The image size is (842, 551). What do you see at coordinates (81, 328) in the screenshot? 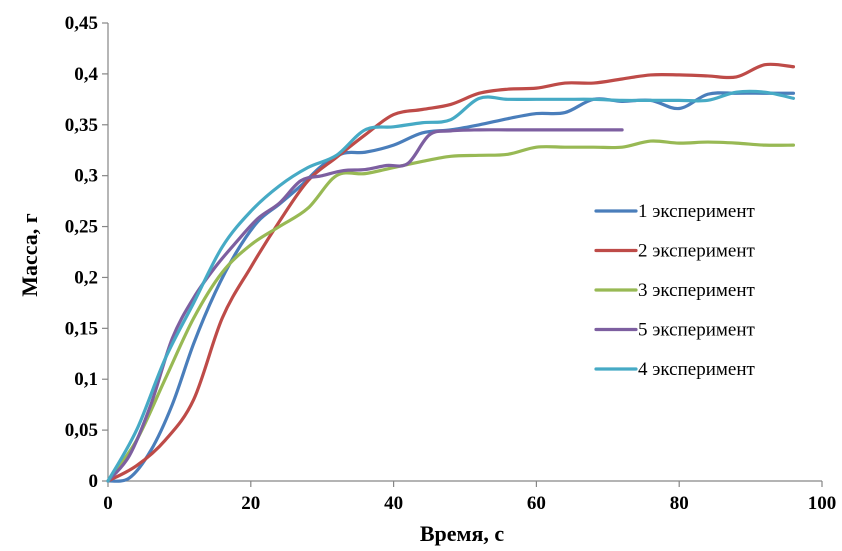
I see `y-tick-label: 0,15` at bounding box center [81, 328].